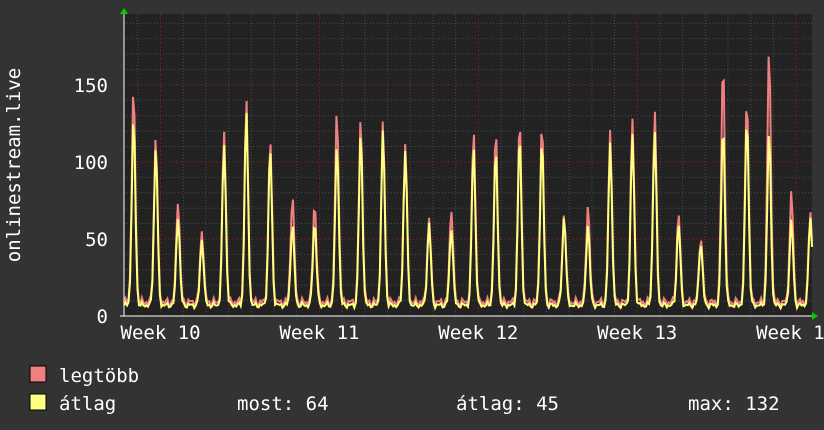 This screenshot has height=430, width=824. I want to click on legend-swatch-avg, so click(38, 402).